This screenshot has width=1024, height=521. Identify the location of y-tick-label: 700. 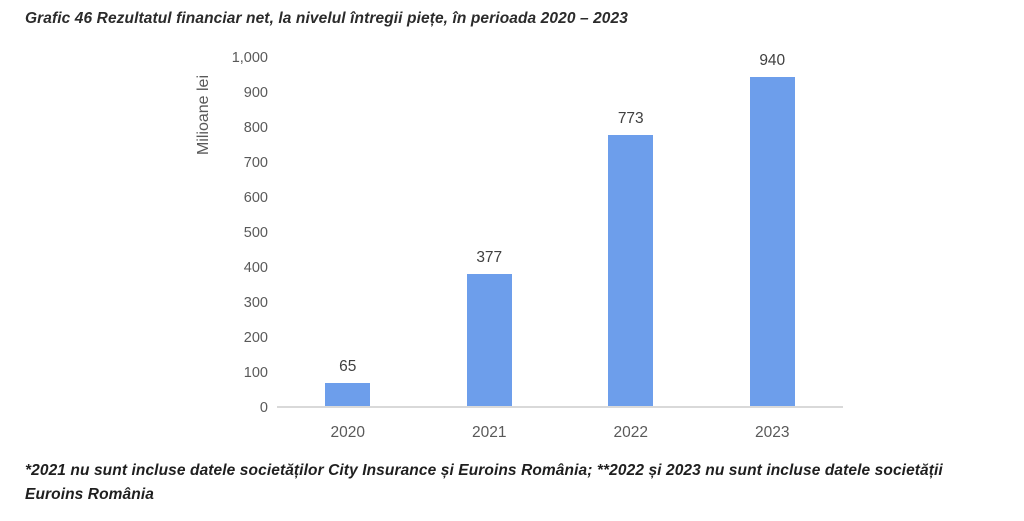
(255, 163).